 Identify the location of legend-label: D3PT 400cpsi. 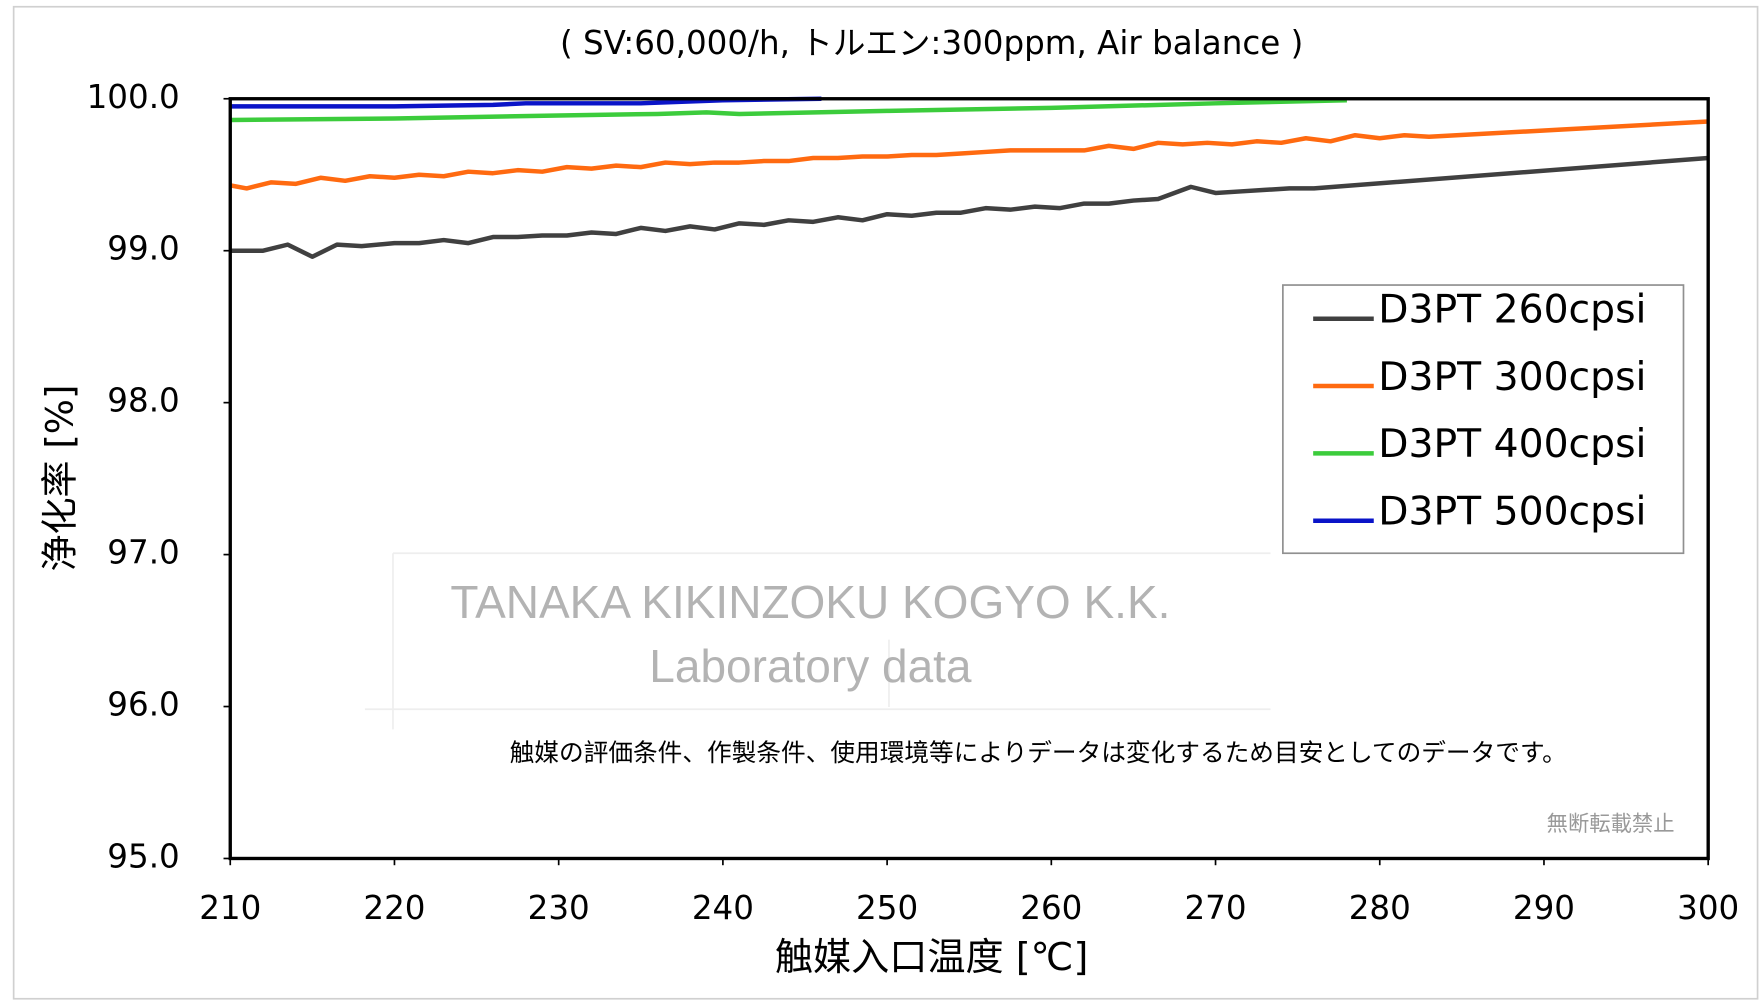
(1512, 444).